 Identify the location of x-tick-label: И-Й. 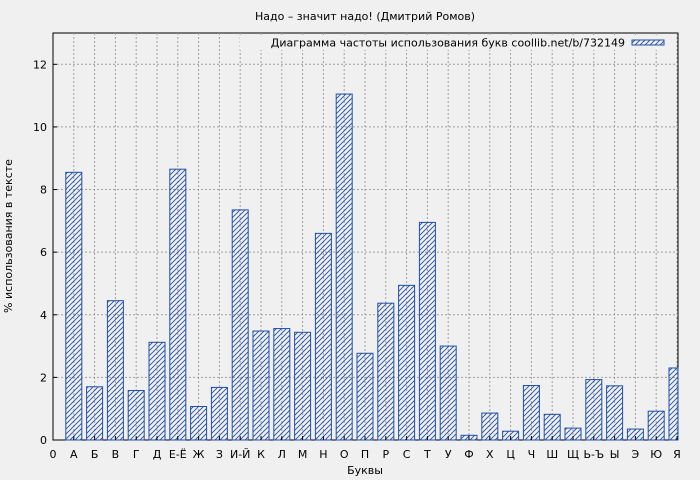
(240, 454).